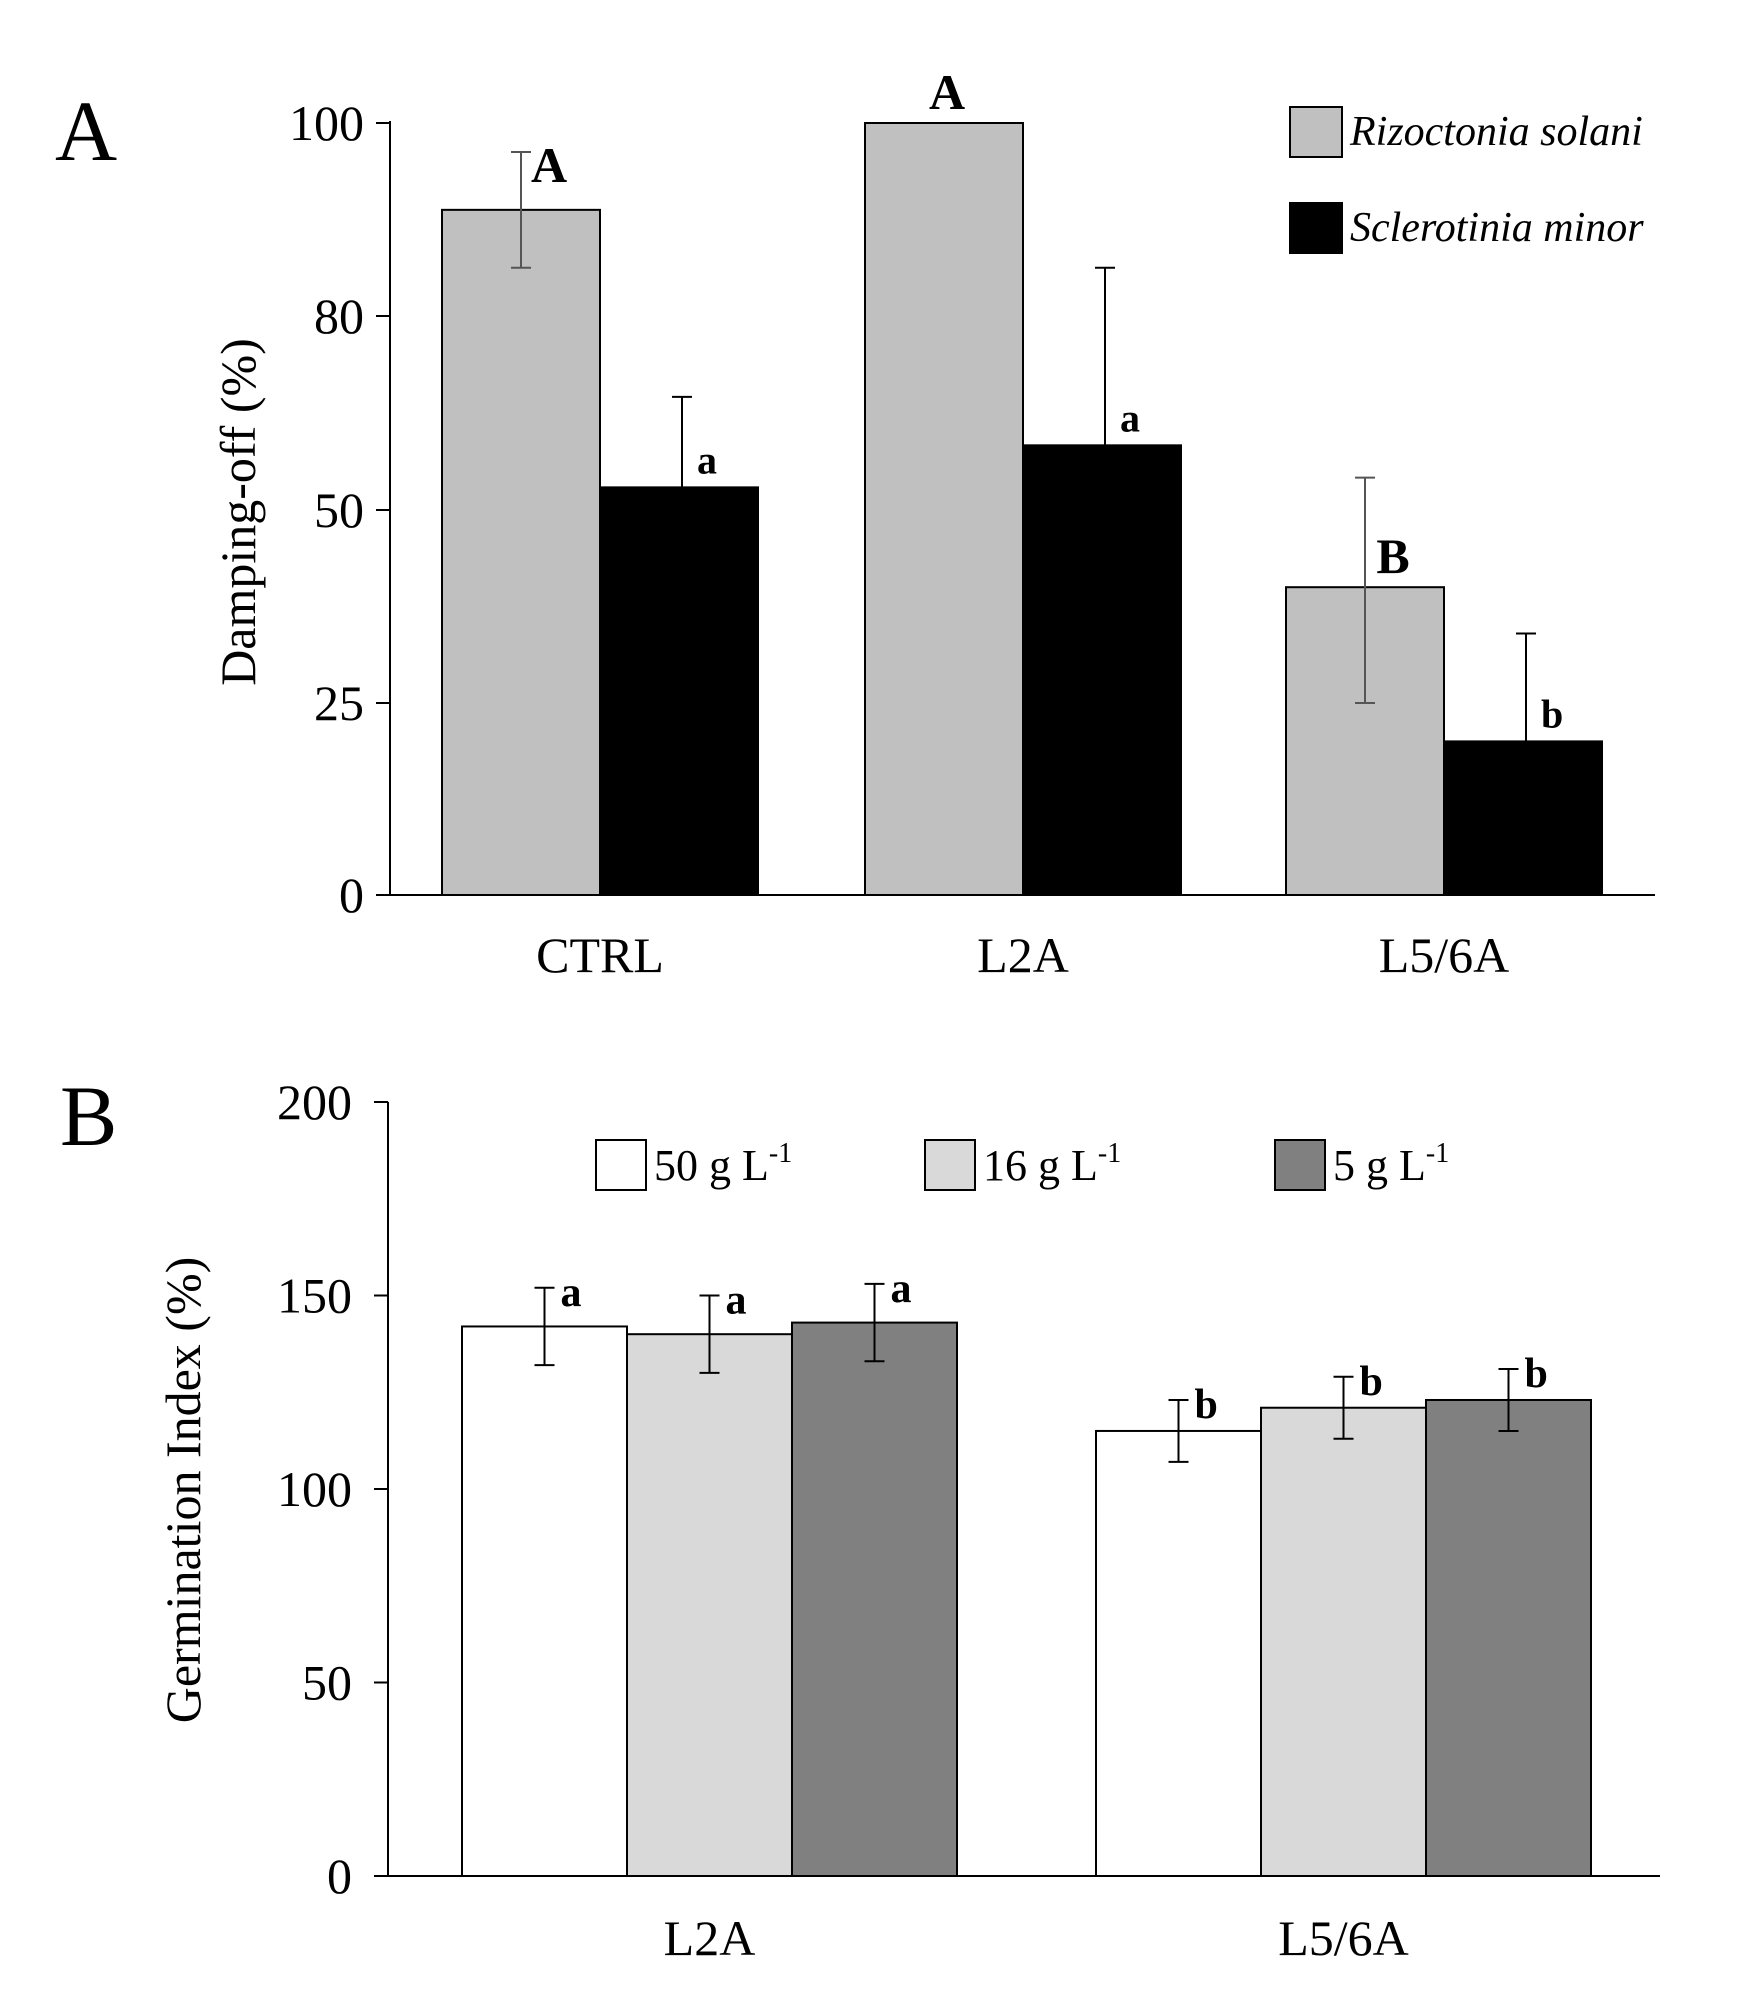 Image resolution: width=1737 pixels, height=1990 pixels. Describe the element at coordinates (238, 512) in the screenshot. I see `y-axis-label: Damping-off (%)` at that location.